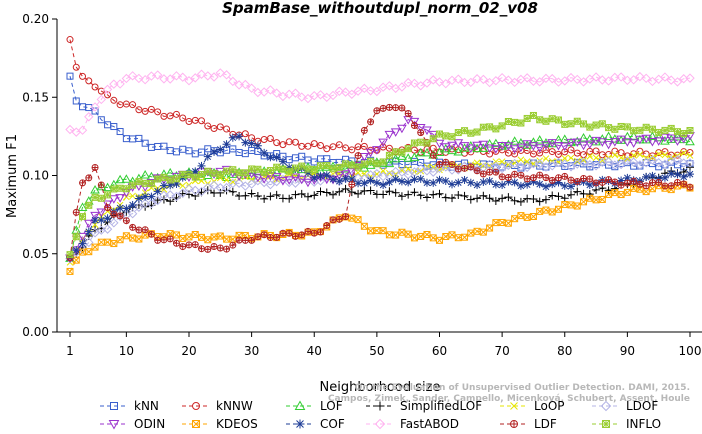  I want to click on x-tick-label: 10, so click(126, 351).